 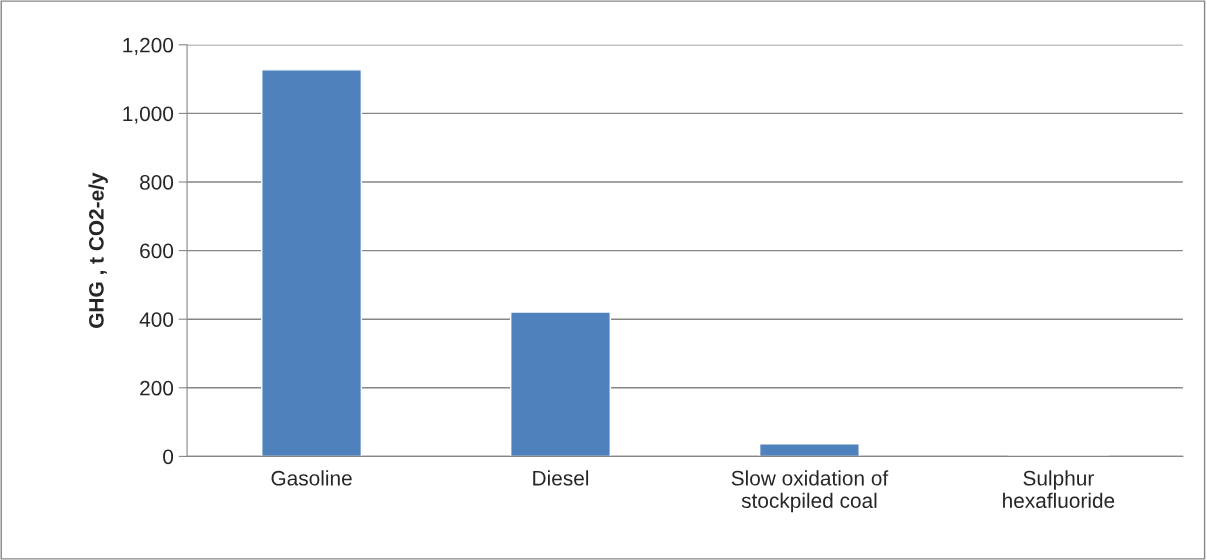 I want to click on y-tick-label: 0, so click(x=168, y=457).